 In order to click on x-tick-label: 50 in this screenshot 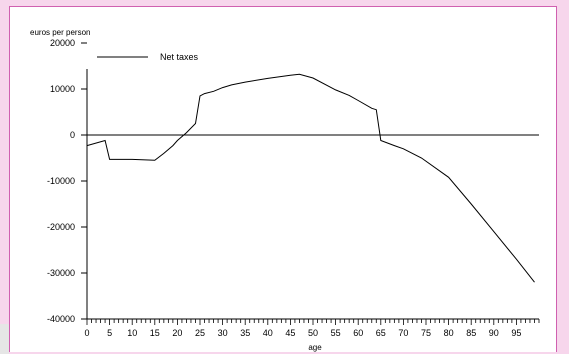, I will do `click(313, 333)`.